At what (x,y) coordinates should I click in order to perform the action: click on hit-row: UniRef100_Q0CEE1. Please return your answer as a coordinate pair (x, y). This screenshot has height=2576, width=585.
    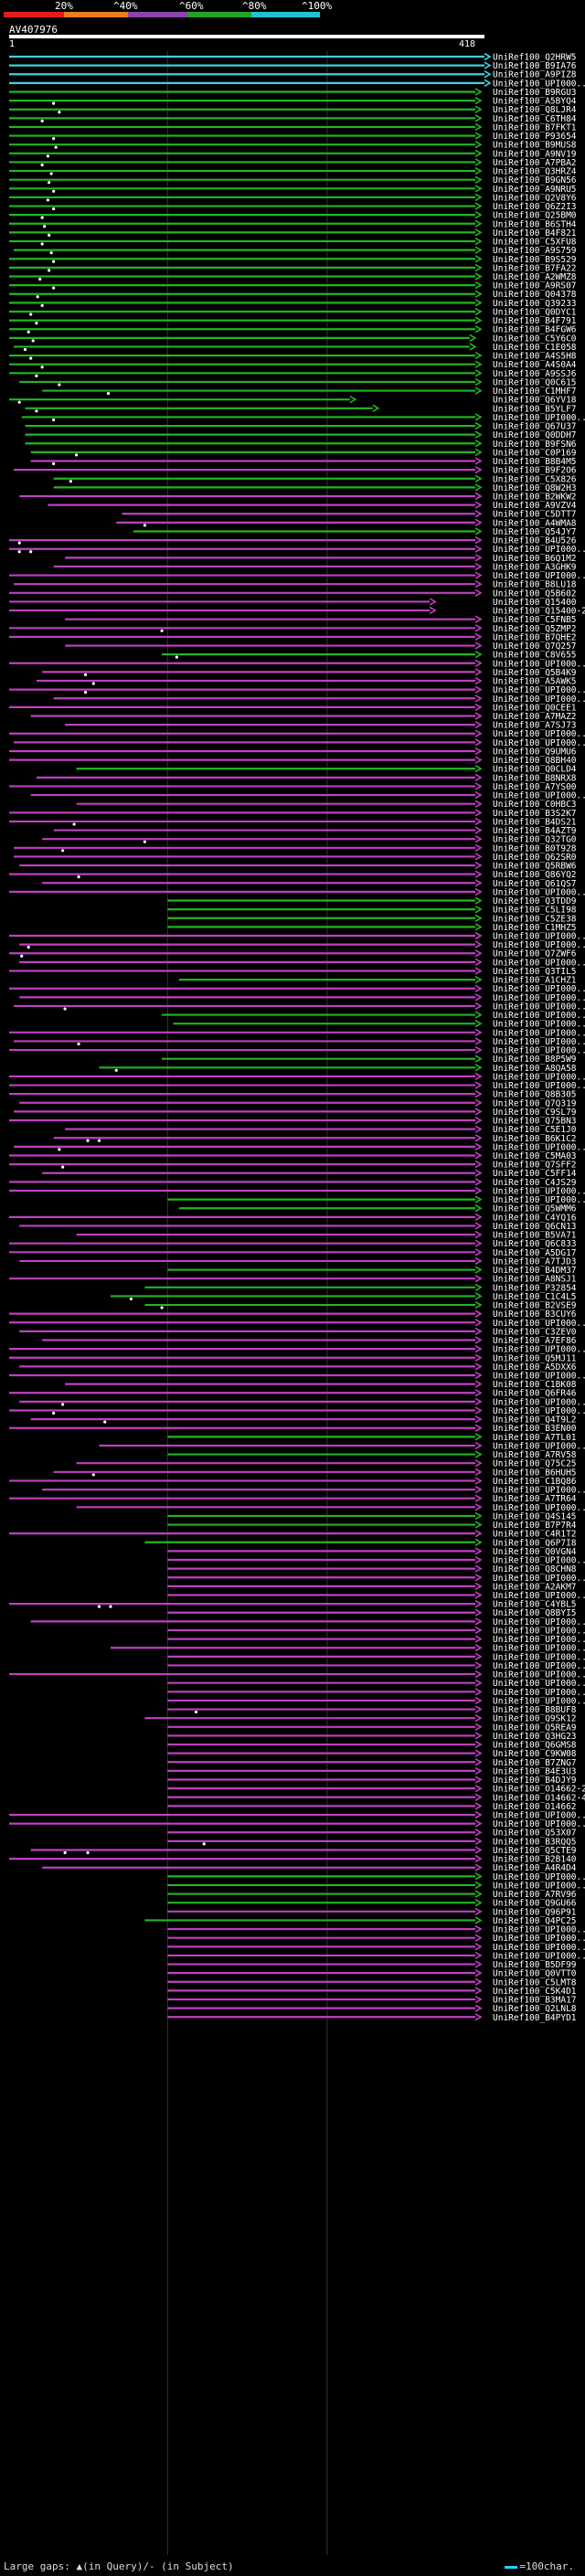
    Looking at the image, I should click on (293, 708).